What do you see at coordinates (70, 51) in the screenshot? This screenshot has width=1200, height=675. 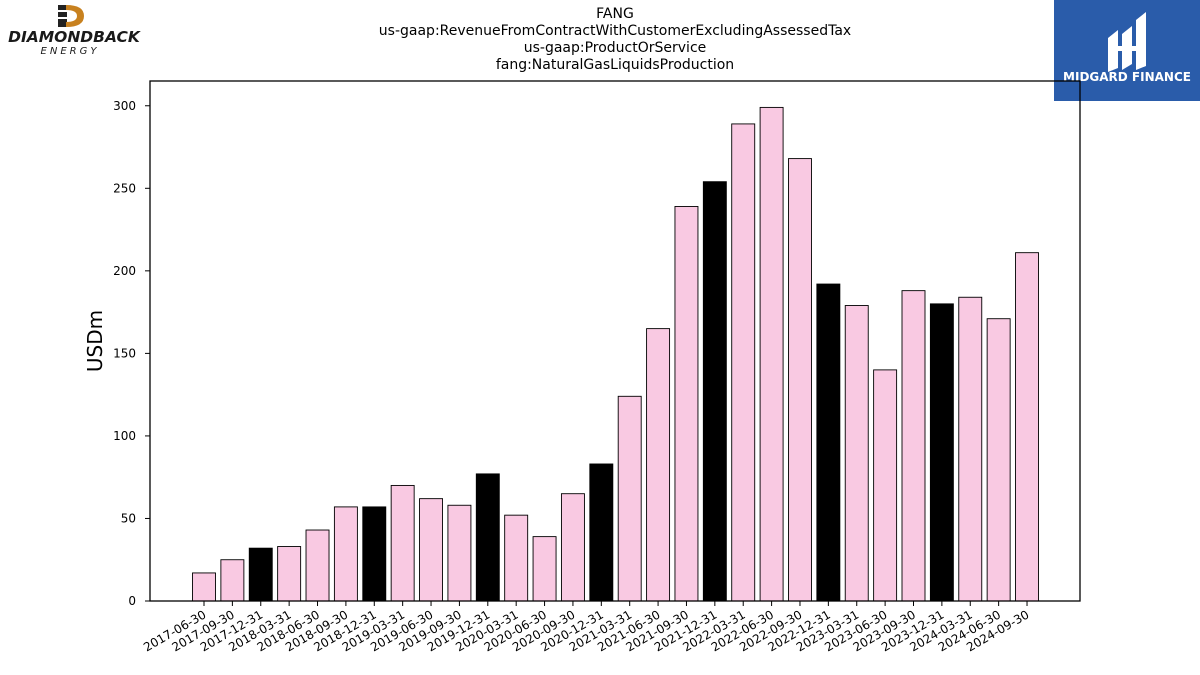 I see `logo-text-energy: ENERGY` at bounding box center [70, 51].